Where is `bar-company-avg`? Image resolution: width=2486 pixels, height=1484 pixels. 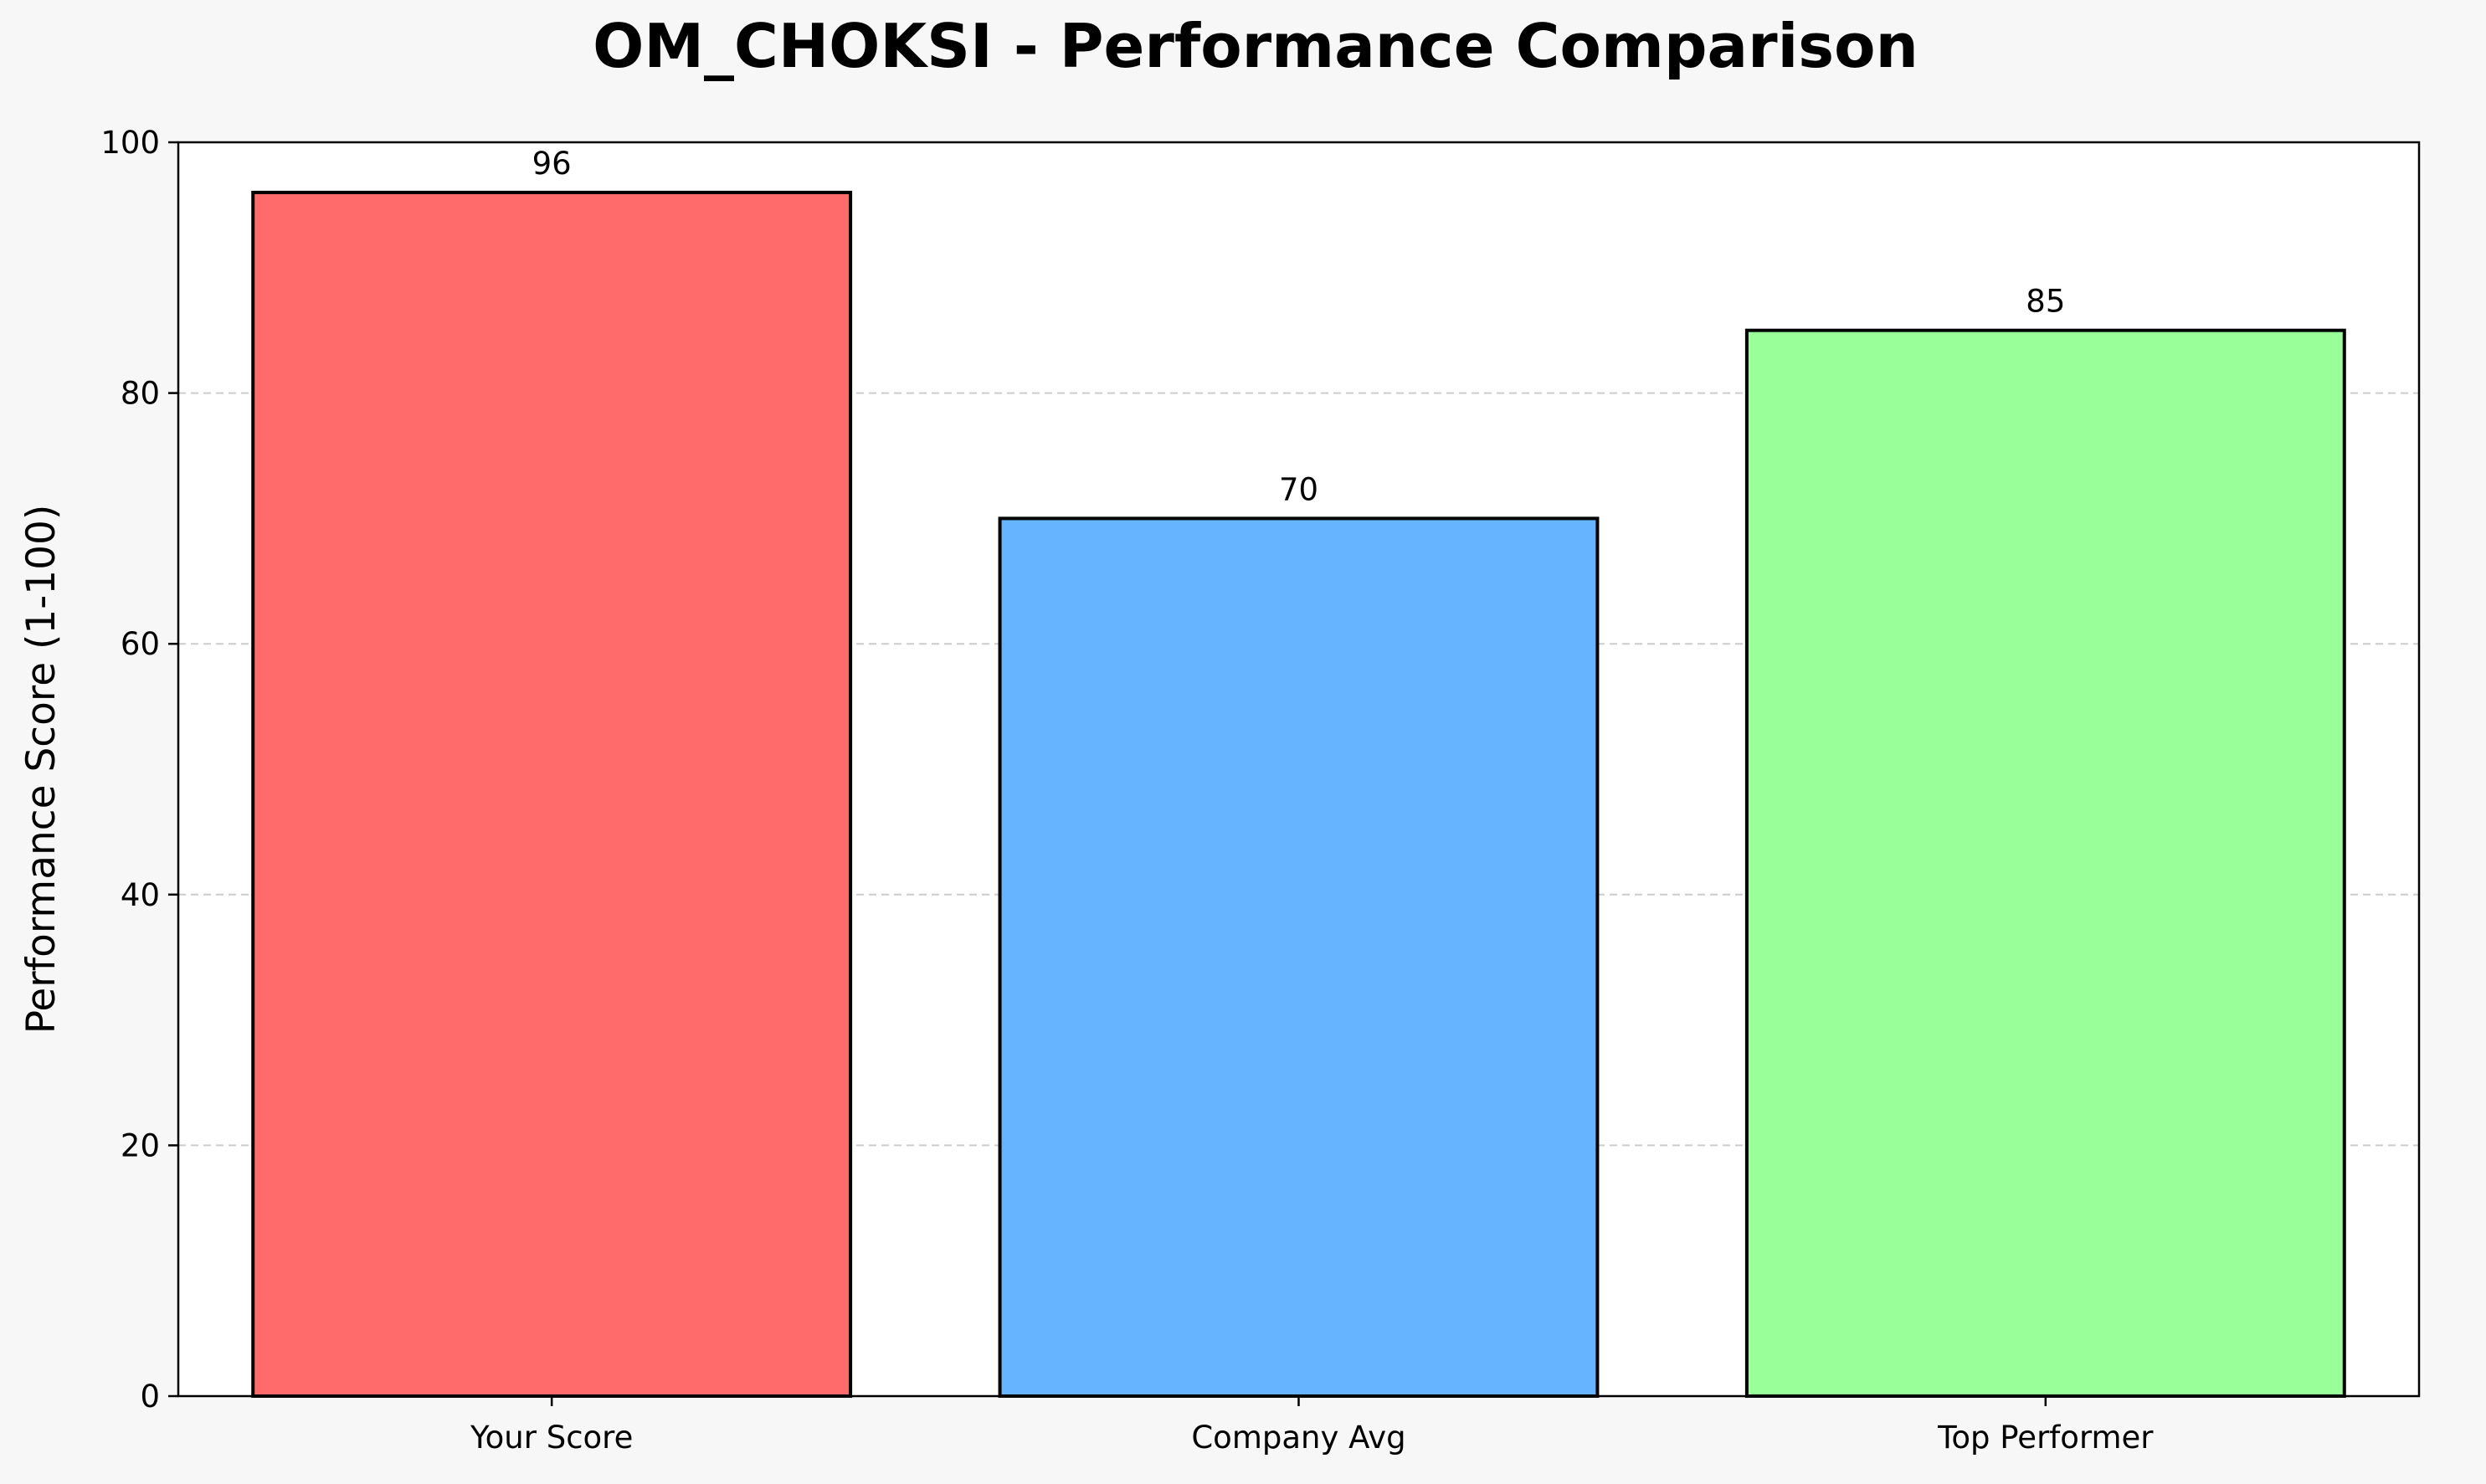 bar-company-avg is located at coordinates (1299, 957).